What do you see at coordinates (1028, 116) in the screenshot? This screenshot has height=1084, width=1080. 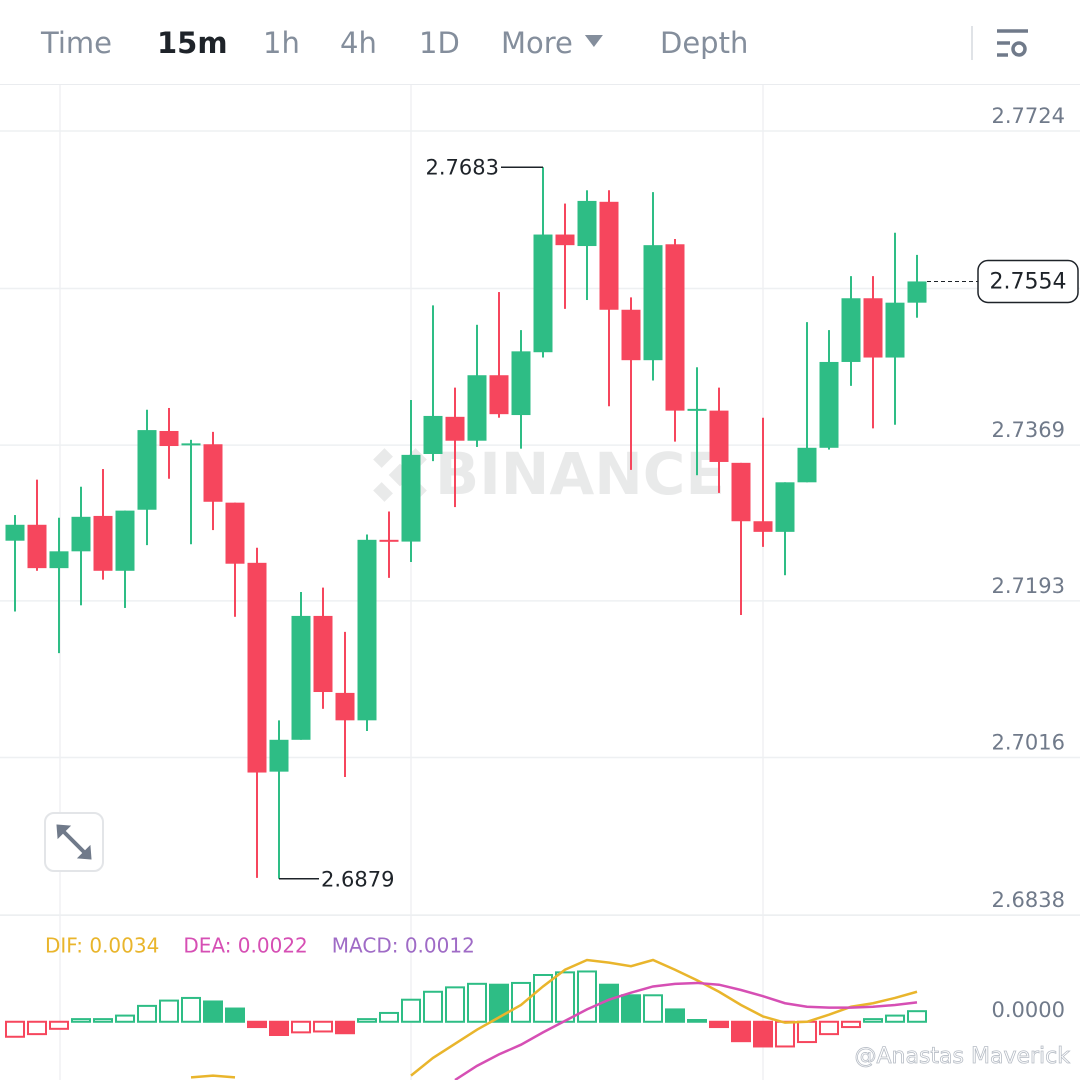 I see `y-tick-label: 2.7724` at bounding box center [1028, 116].